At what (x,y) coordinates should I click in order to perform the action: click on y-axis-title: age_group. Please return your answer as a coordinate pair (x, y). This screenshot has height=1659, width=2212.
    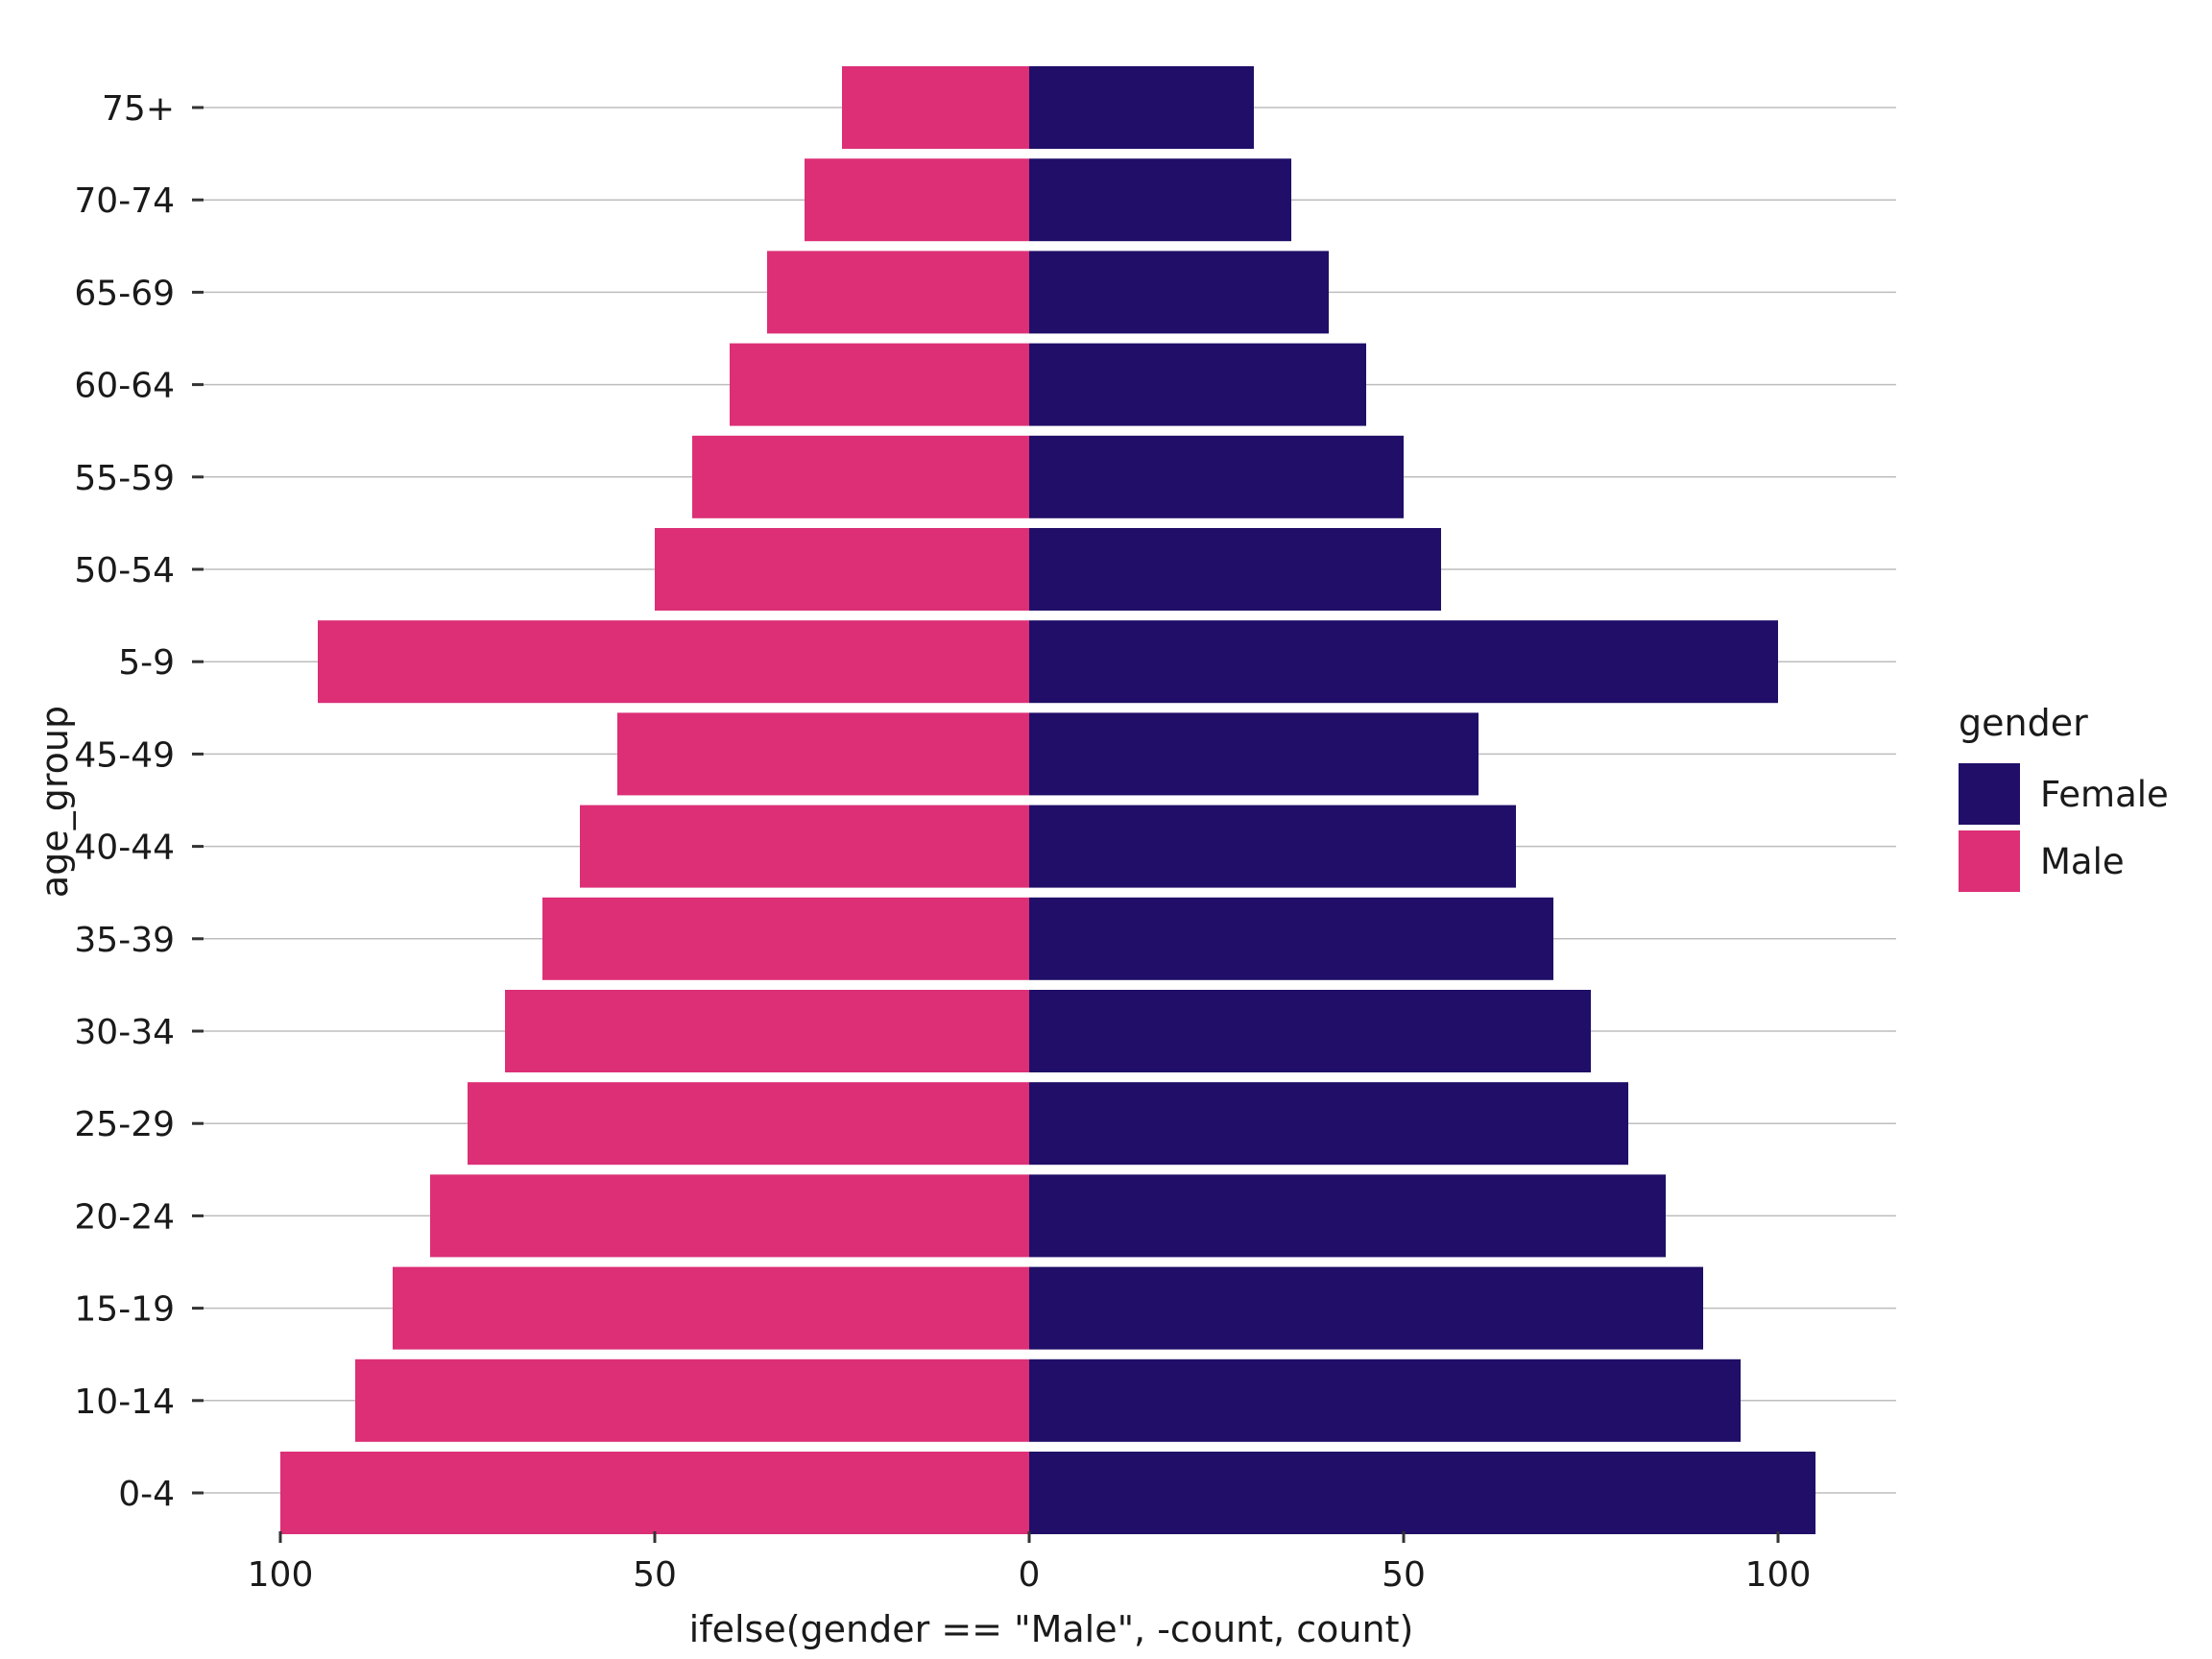
    Looking at the image, I should click on (55, 802).